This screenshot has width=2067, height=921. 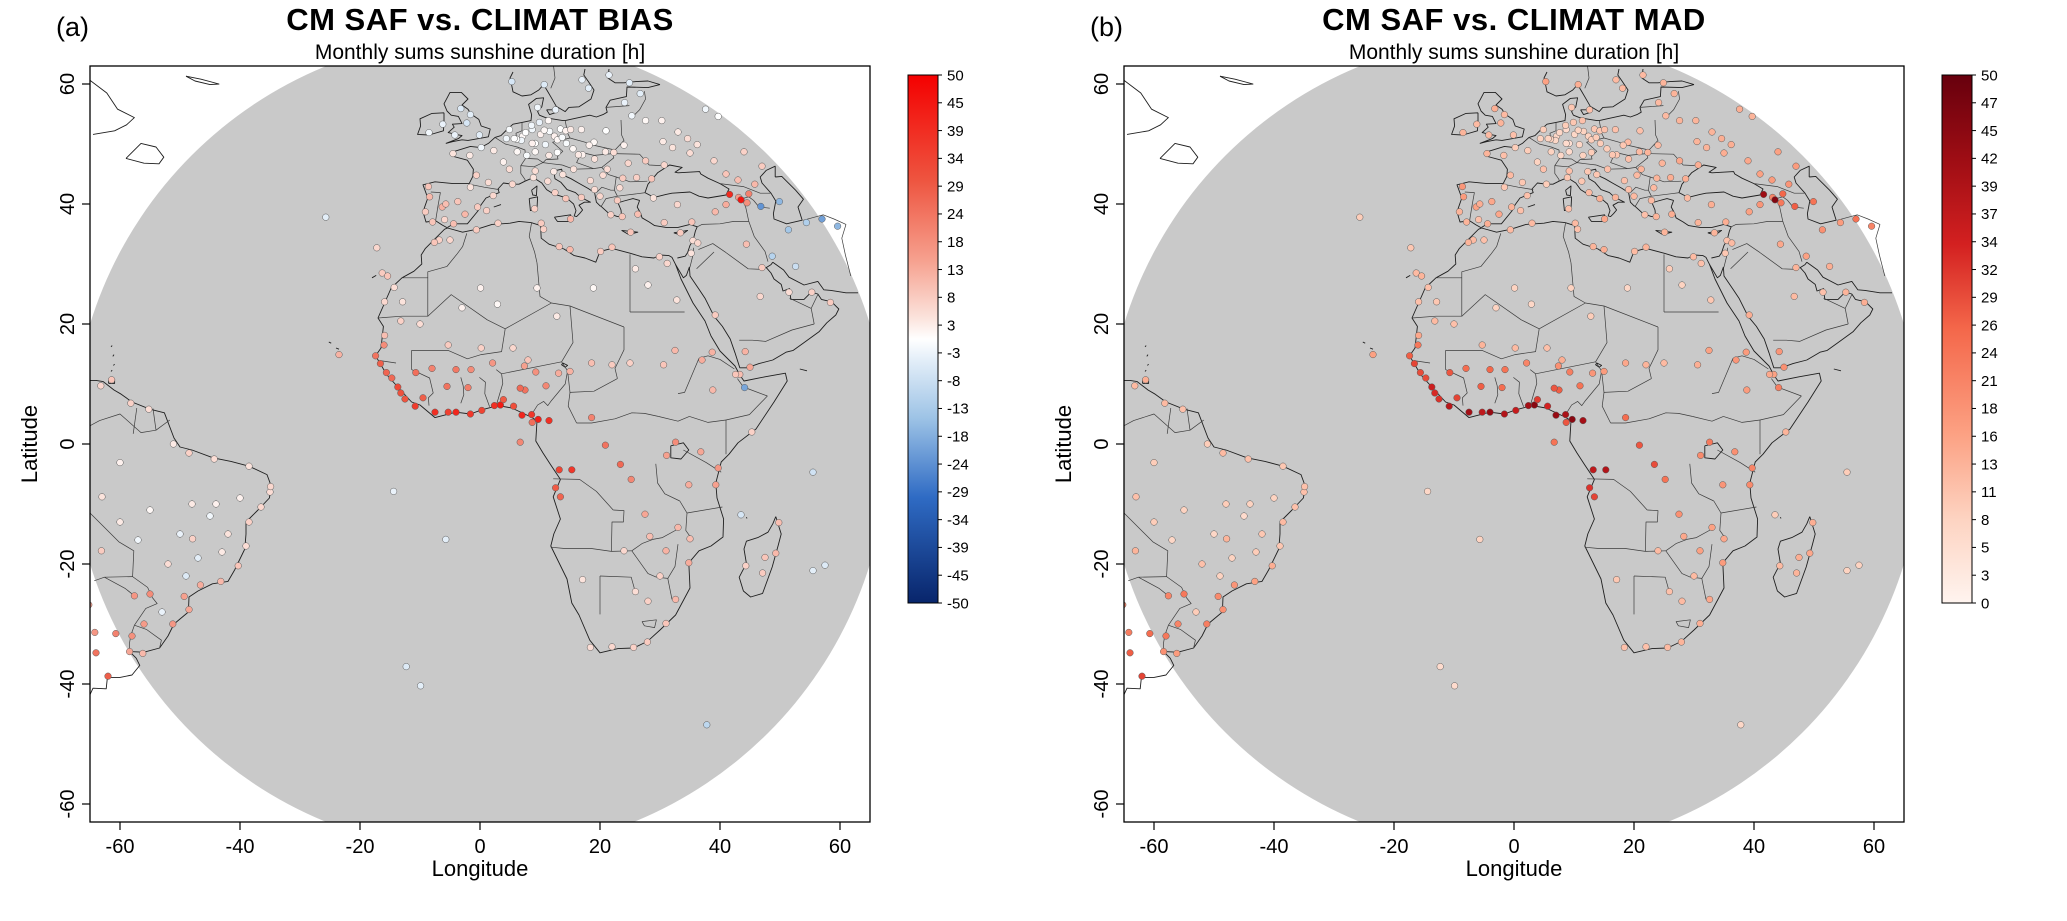 I want to click on y-axis-tick-label: -60, so click(x=1102, y=804).